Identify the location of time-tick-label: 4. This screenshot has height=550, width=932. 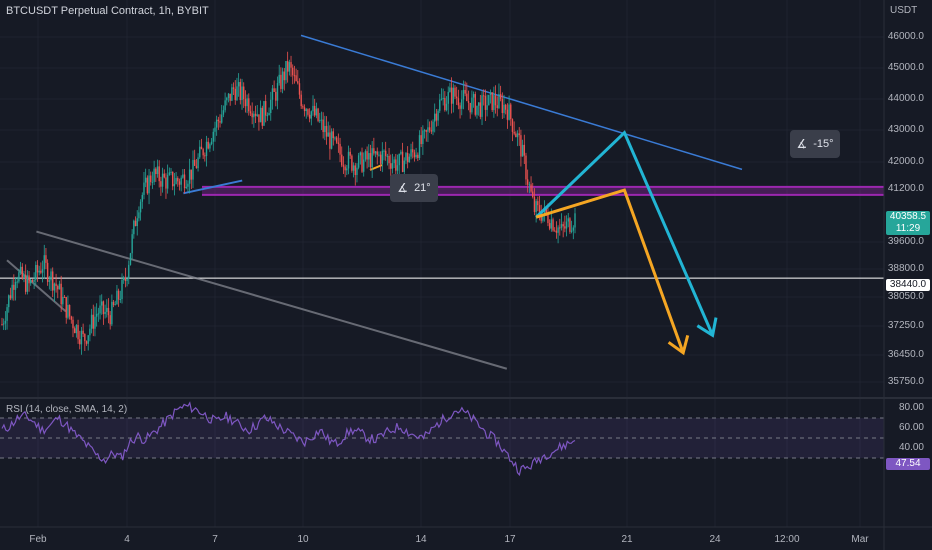
(127, 539).